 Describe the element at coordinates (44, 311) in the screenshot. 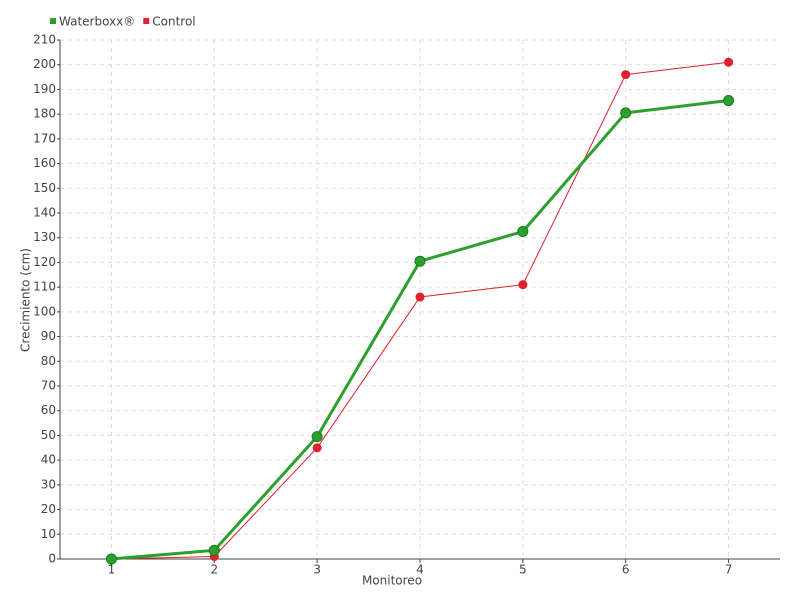

I see `y-tick-label: 100` at that location.